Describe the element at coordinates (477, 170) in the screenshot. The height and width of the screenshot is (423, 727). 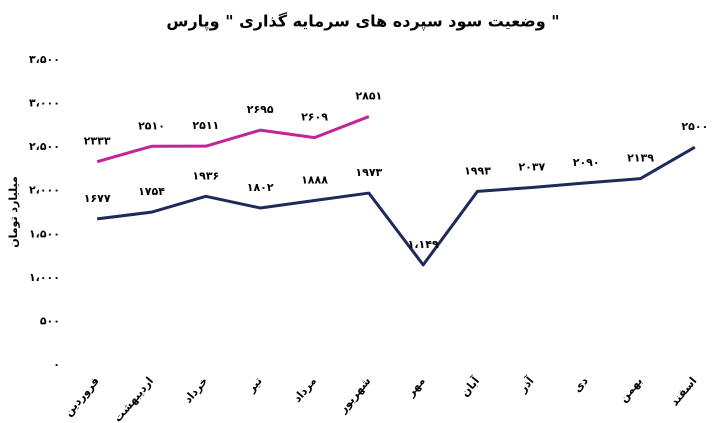
I see `data-label: ۱۹۹۳` at that location.